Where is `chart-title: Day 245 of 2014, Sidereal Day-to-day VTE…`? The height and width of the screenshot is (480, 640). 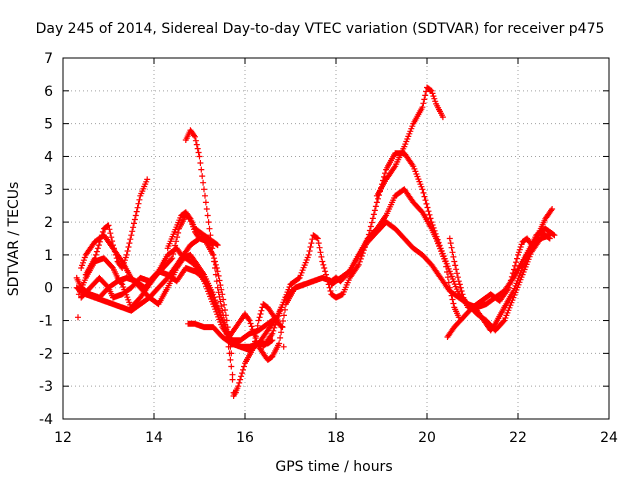 chart-title: Day 245 of 2014, Sidereal Day-to-day VTE… is located at coordinates (320, 29).